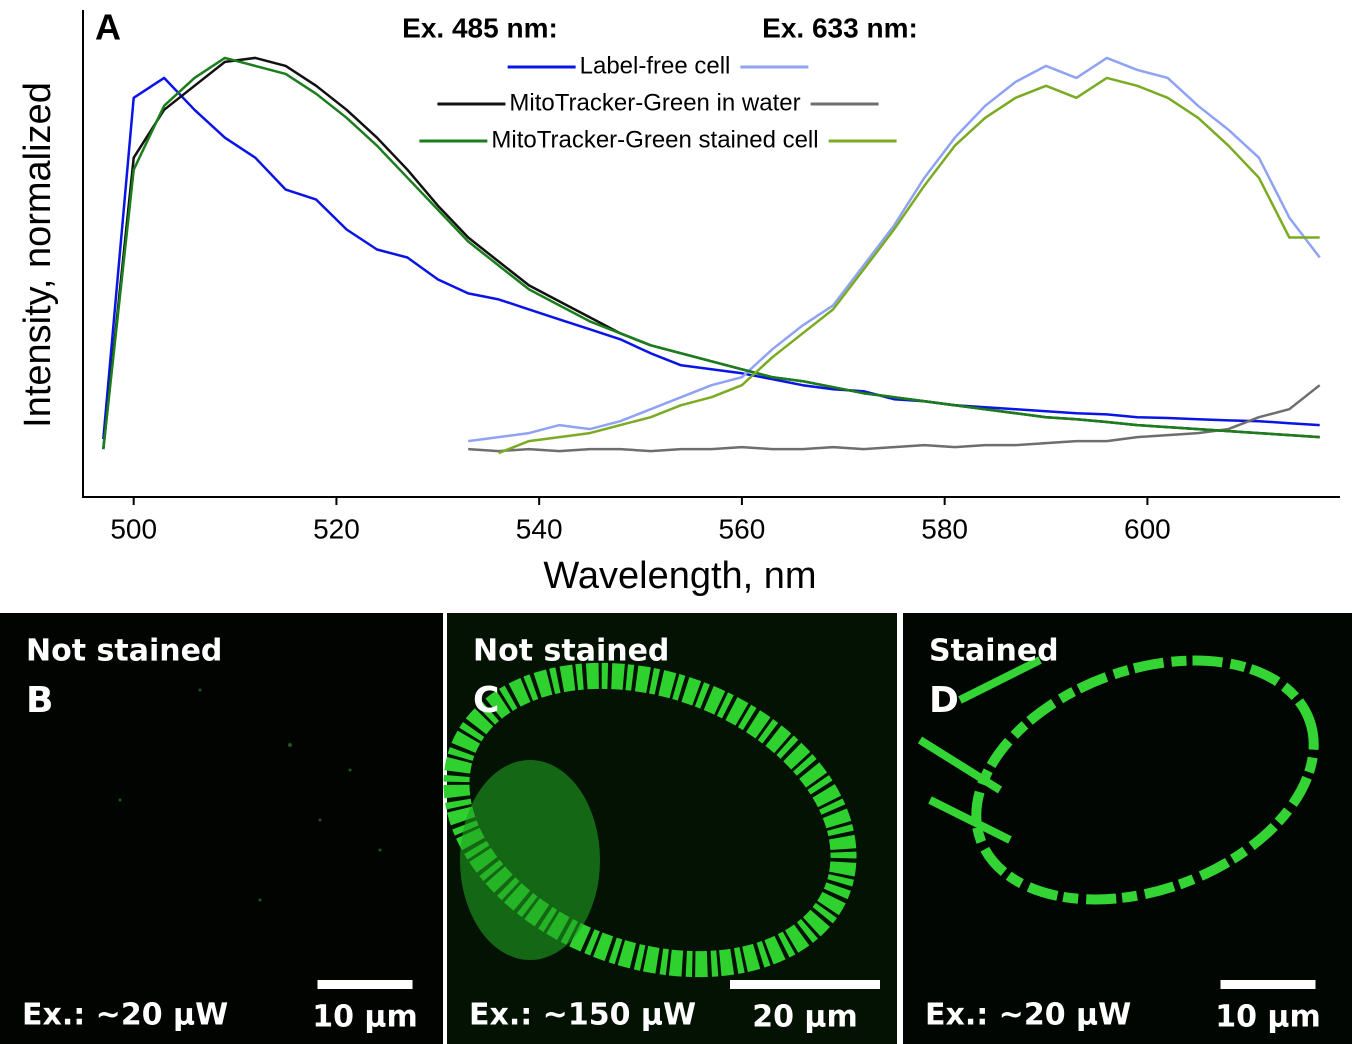 This screenshot has height=1044, width=1352. What do you see at coordinates (944, 528) in the screenshot?
I see `x-tick-label: 580` at bounding box center [944, 528].